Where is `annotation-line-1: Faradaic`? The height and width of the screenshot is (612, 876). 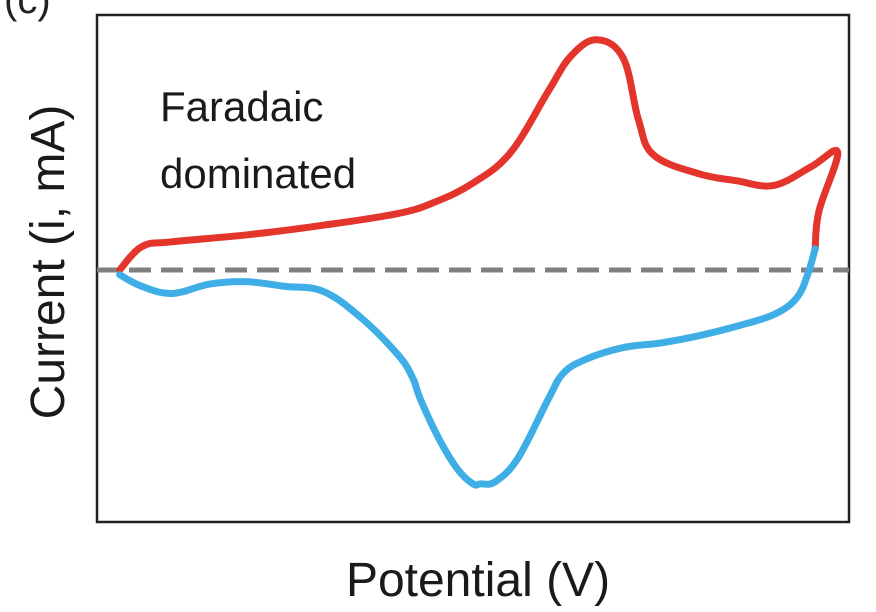
annotation-line-1: Faradaic is located at coordinates (241, 106).